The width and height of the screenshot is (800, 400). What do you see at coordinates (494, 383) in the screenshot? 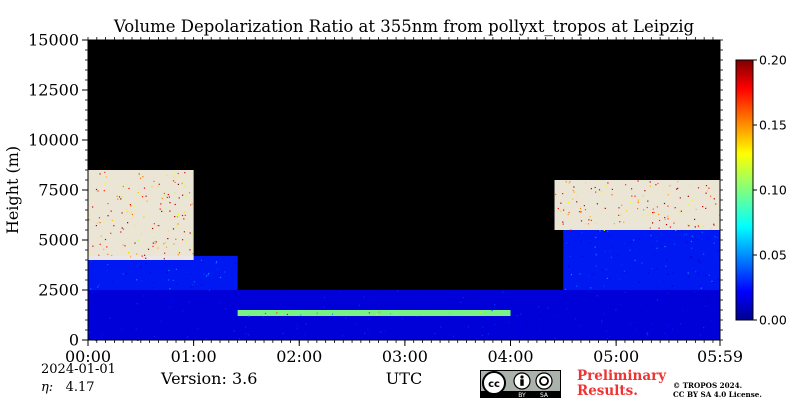
I see `cc-icon` at bounding box center [494, 383].